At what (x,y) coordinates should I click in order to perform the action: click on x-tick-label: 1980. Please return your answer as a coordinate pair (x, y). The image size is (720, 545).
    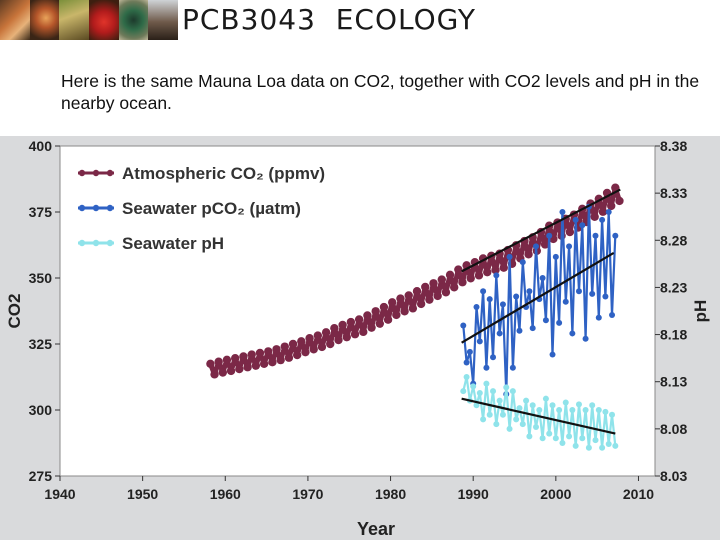
    Looking at the image, I should click on (390, 494).